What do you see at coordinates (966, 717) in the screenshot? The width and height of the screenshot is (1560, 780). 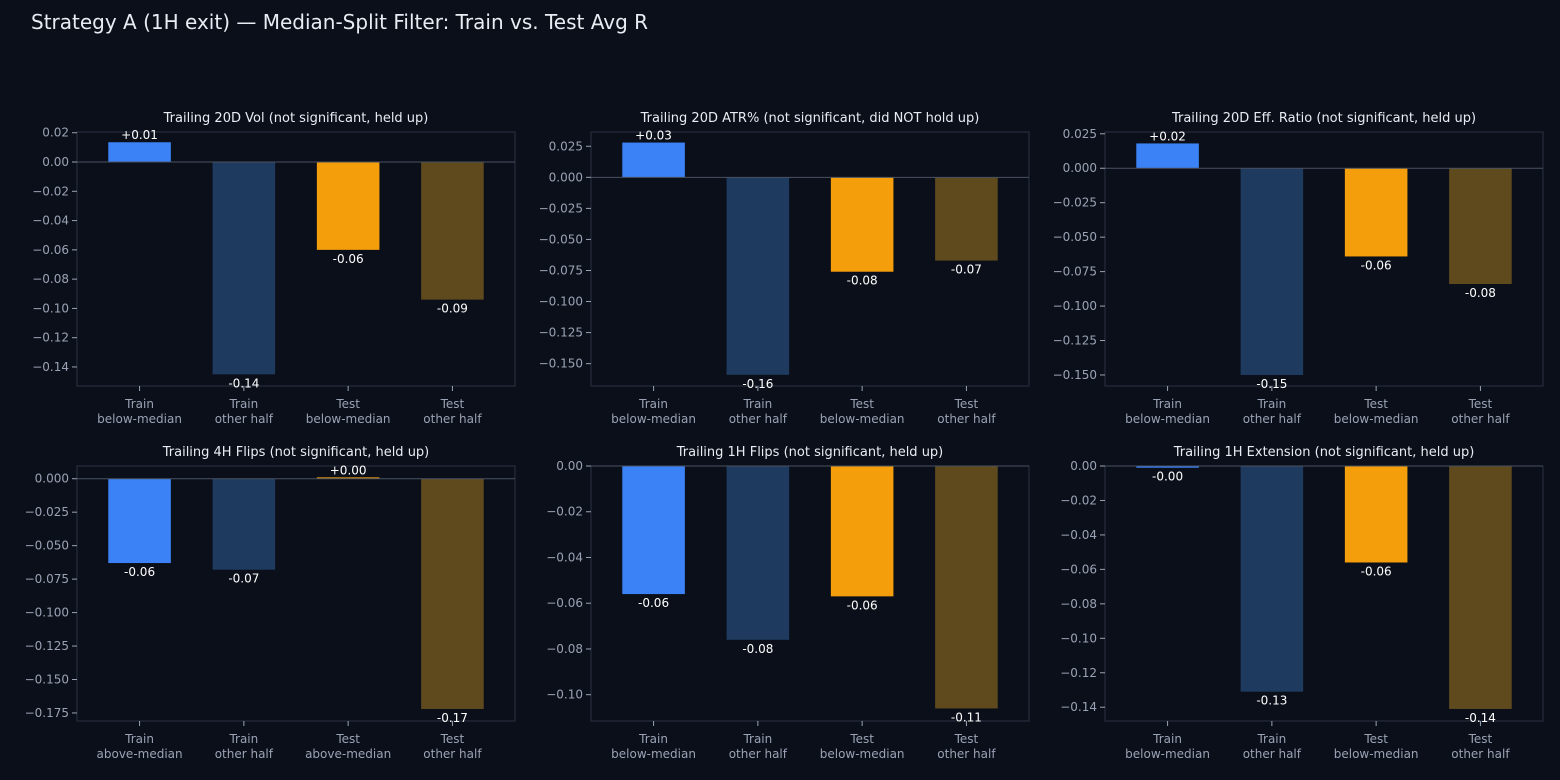 I see `data-label: -0.11` at bounding box center [966, 717].